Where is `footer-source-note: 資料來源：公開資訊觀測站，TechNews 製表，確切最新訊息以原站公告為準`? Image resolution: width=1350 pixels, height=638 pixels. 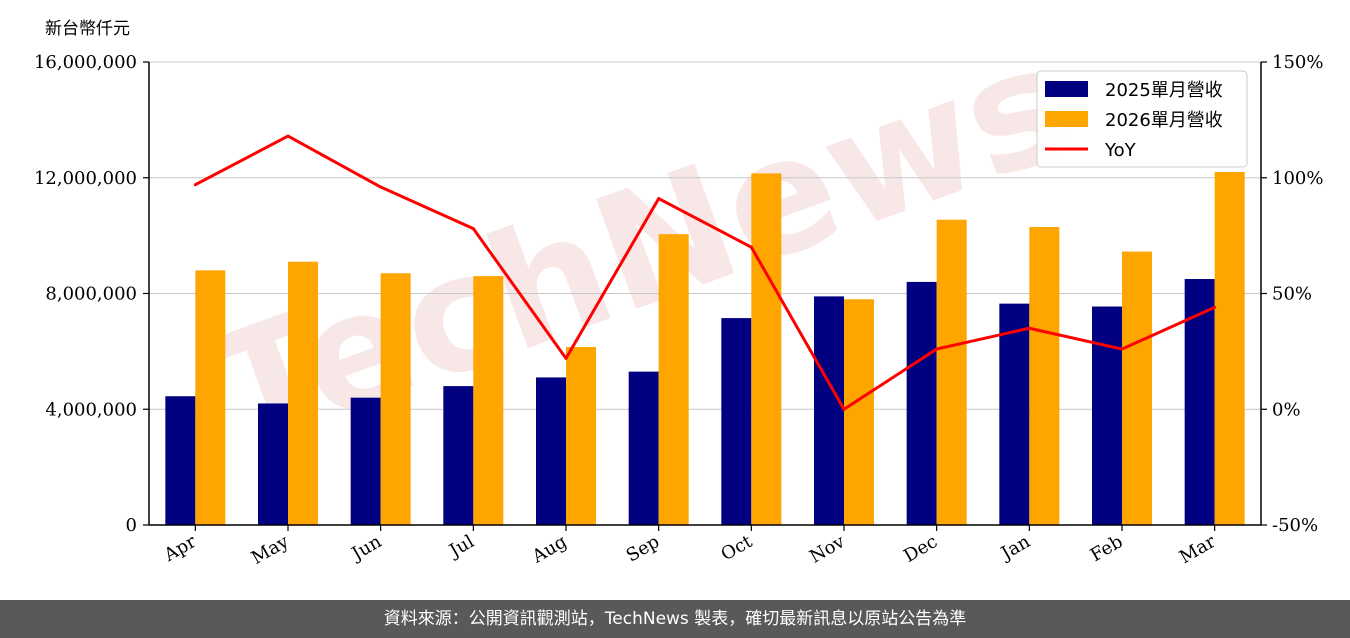 footer-source-note: 資料來源：公開資訊觀測站，TechNews 製表，確切最新訊息以原站公告為準 is located at coordinates (675, 619).